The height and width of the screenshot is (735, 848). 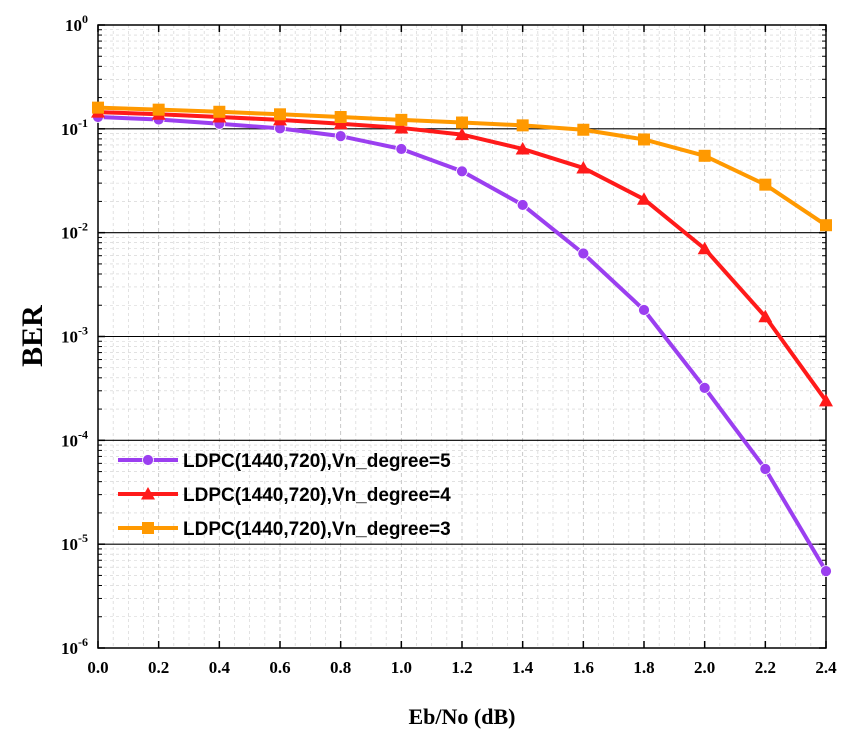 What do you see at coordinates (340, 667) in the screenshot?
I see `x-tick-label: 0.8` at bounding box center [340, 667].